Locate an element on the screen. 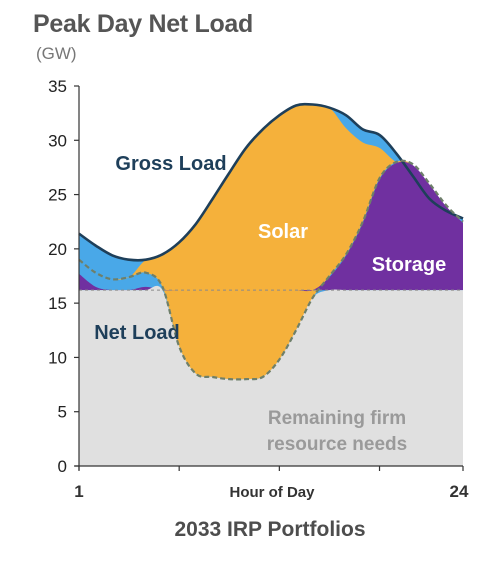 The height and width of the screenshot is (562, 500). unit-label: (GW) is located at coordinates (56, 53).